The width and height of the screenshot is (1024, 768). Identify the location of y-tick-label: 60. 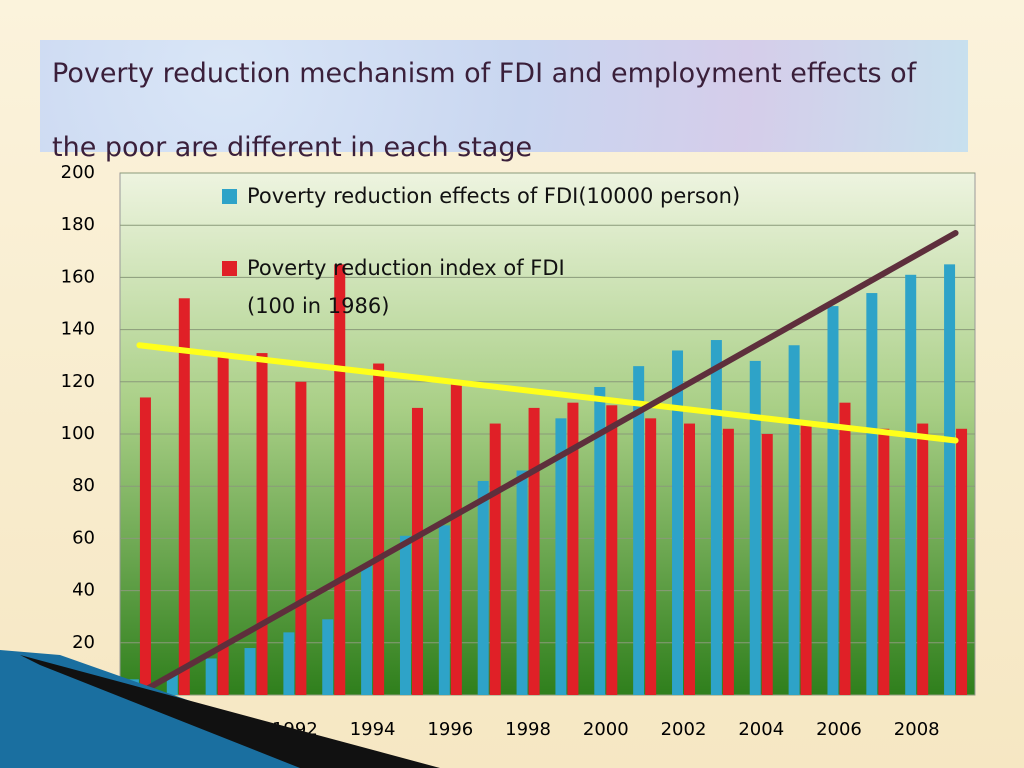
(83, 537).